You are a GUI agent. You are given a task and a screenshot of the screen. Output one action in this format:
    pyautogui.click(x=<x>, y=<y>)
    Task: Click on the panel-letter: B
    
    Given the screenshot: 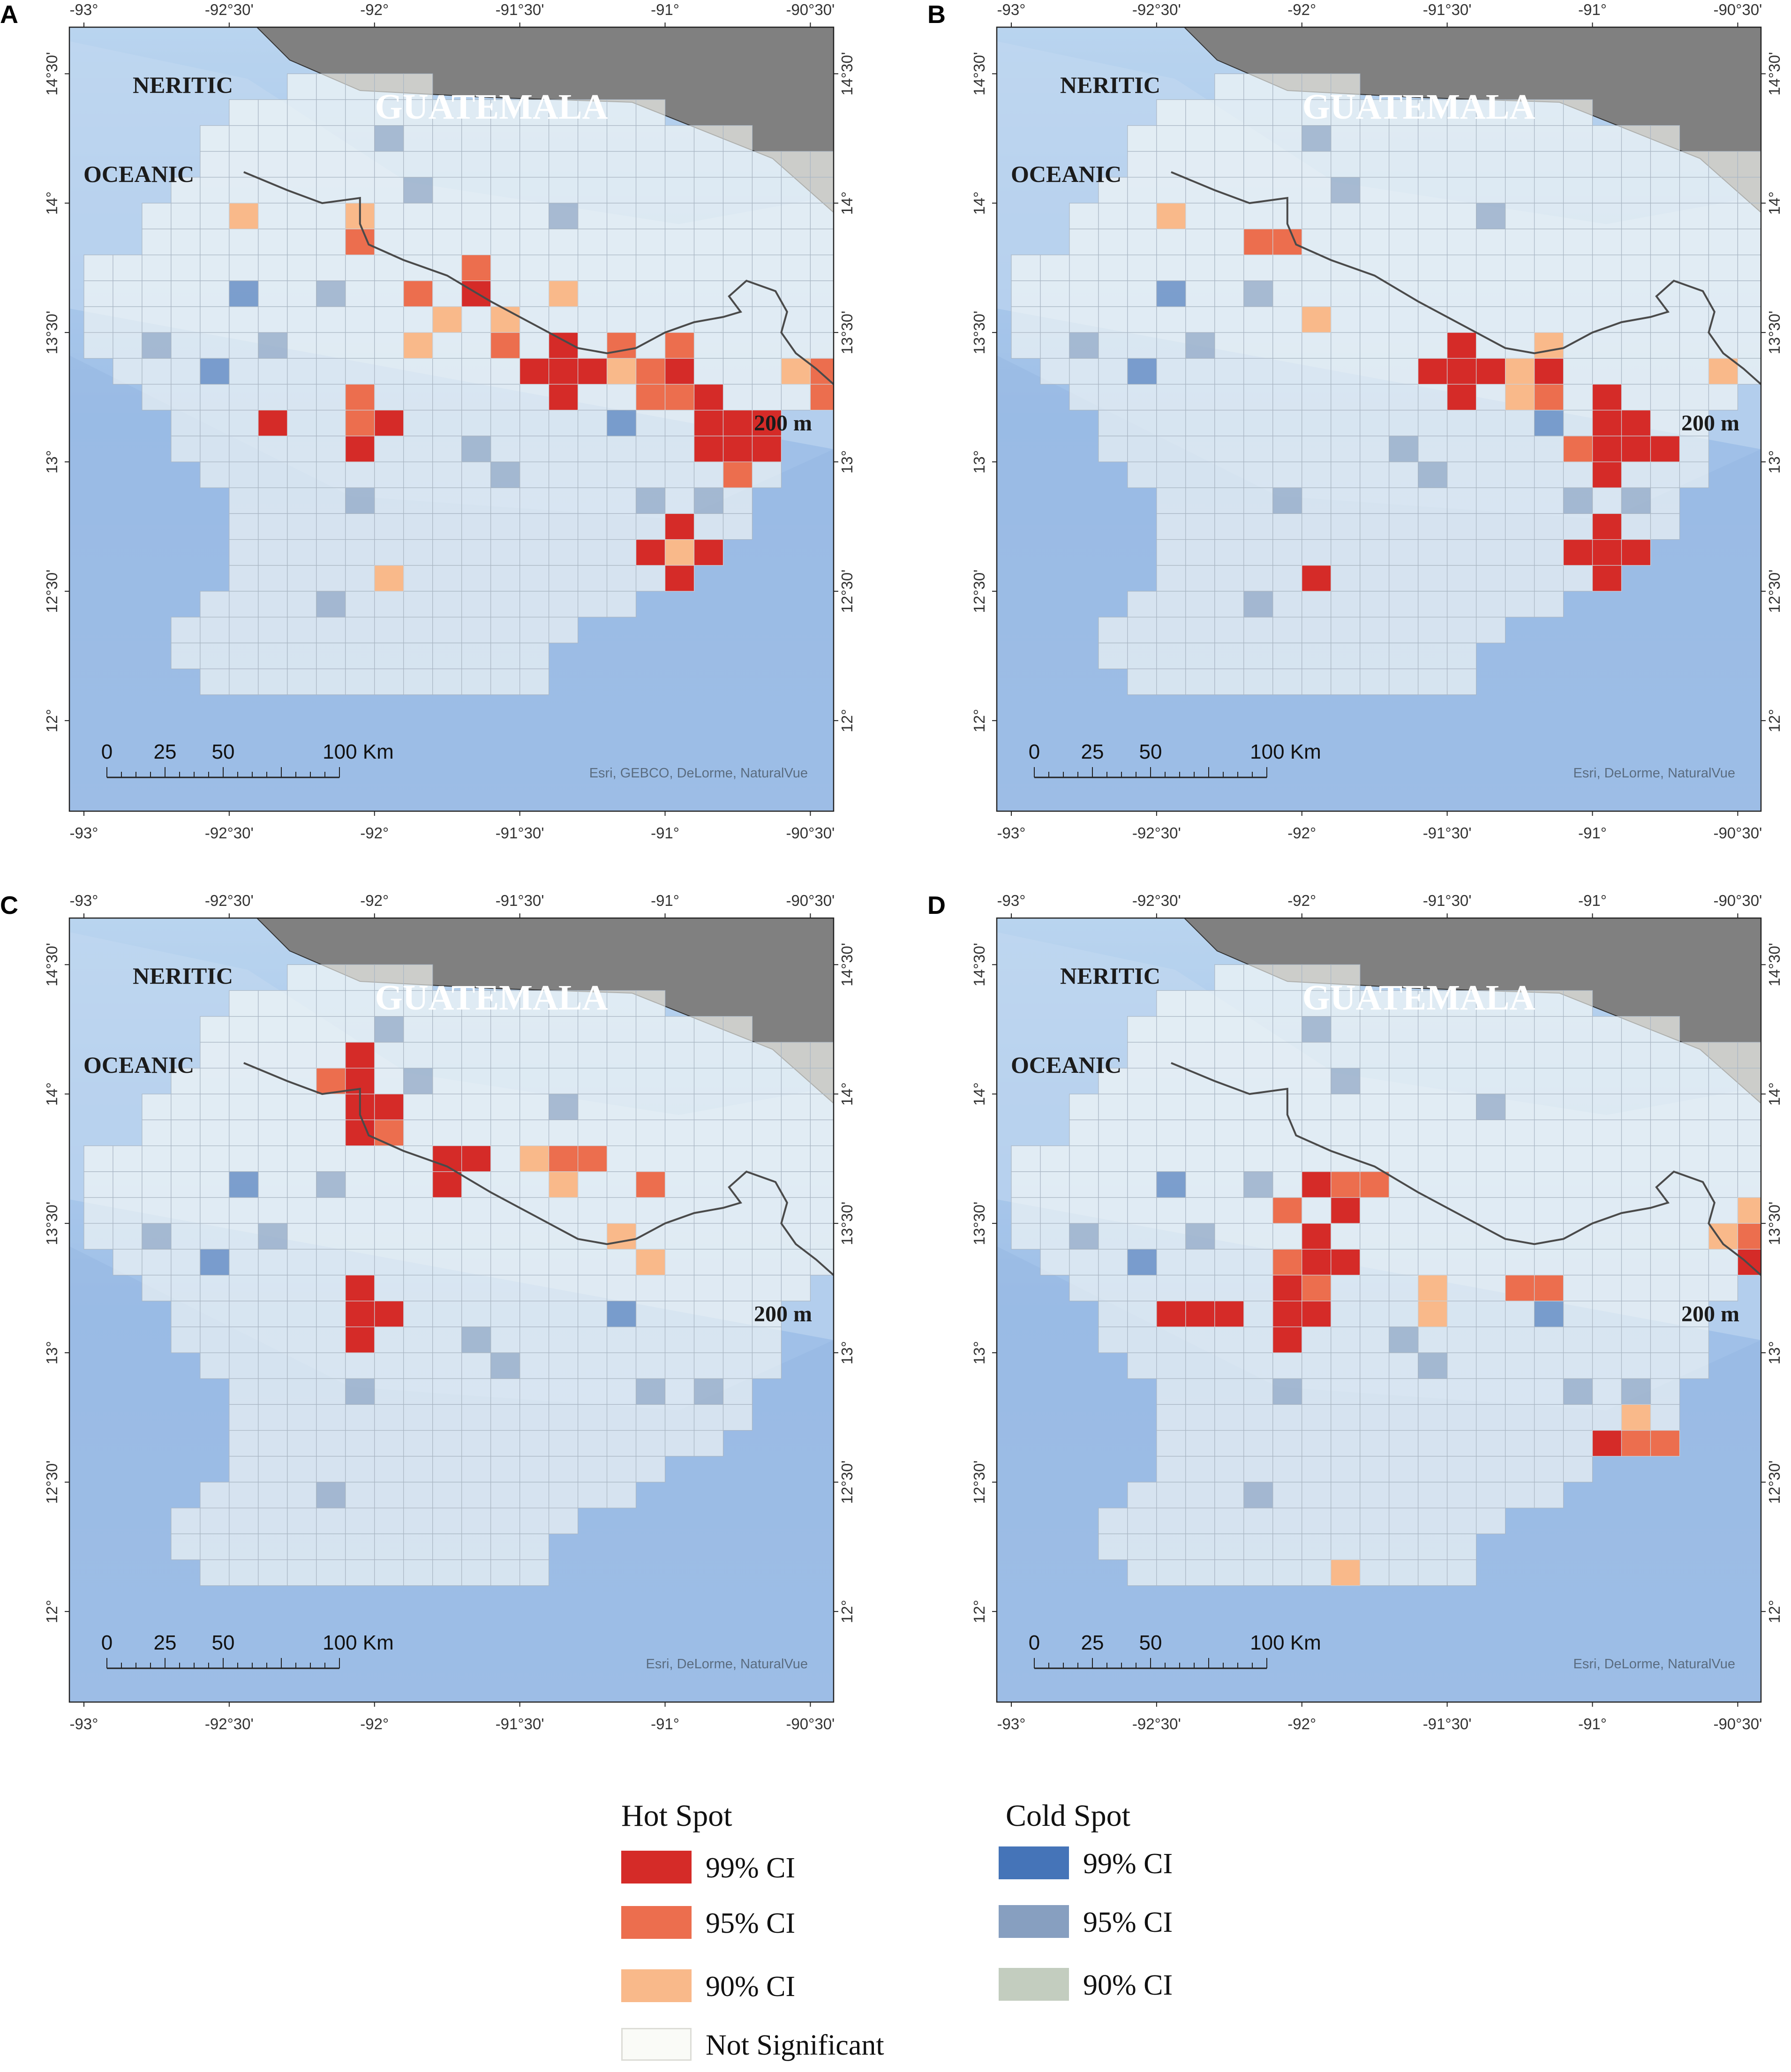 What is the action you would take?
    pyautogui.click(x=936, y=14)
    